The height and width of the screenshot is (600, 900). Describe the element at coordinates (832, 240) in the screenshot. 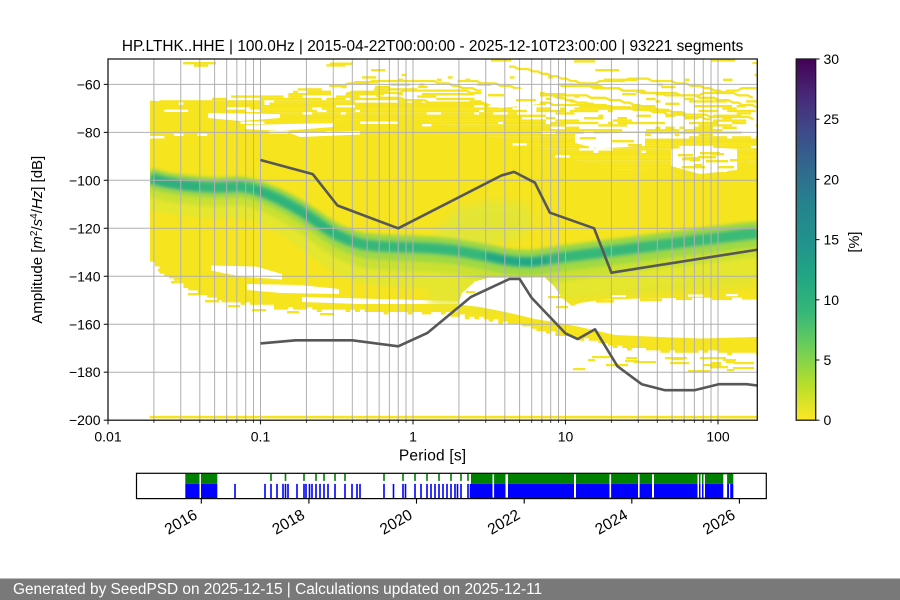

I see `svg-text: 15` at that location.